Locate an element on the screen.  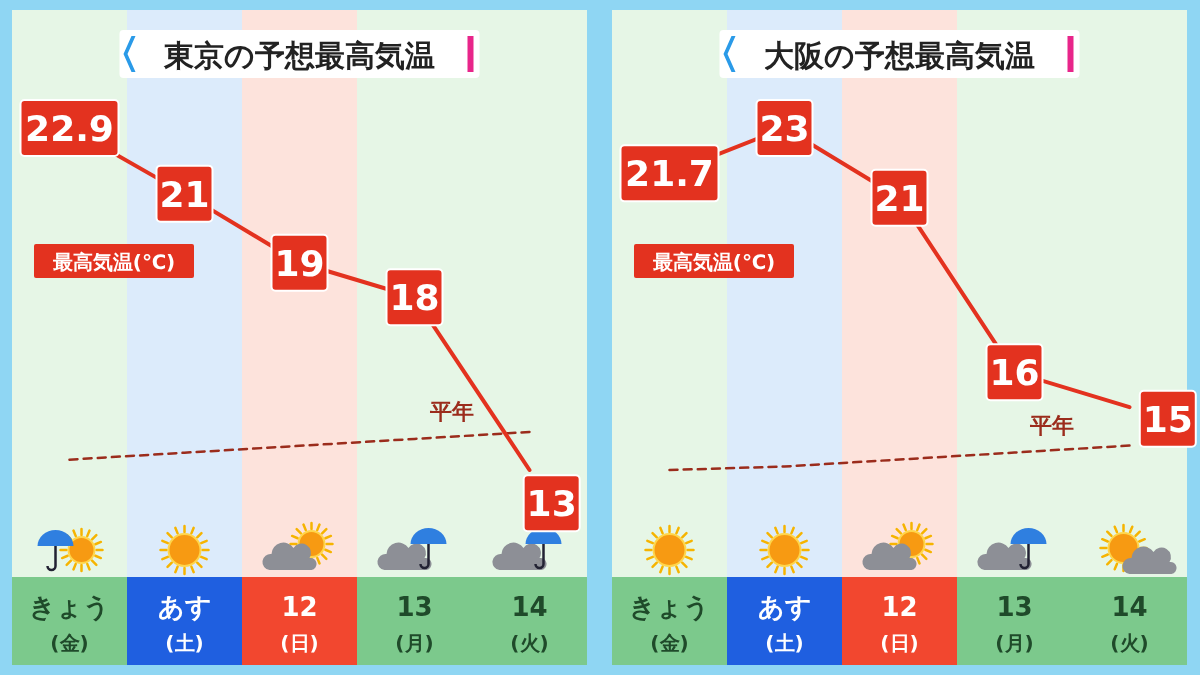
data-label: 22.9 is located at coordinates (69, 128).